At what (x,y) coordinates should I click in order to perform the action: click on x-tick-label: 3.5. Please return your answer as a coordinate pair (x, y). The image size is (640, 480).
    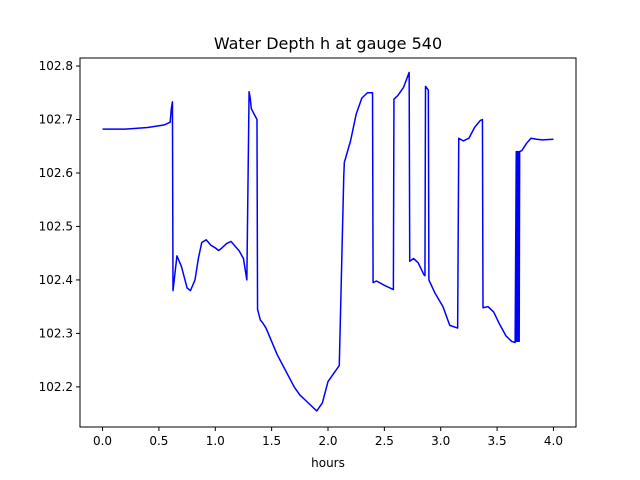
    Looking at the image, I should click on (497, 441).